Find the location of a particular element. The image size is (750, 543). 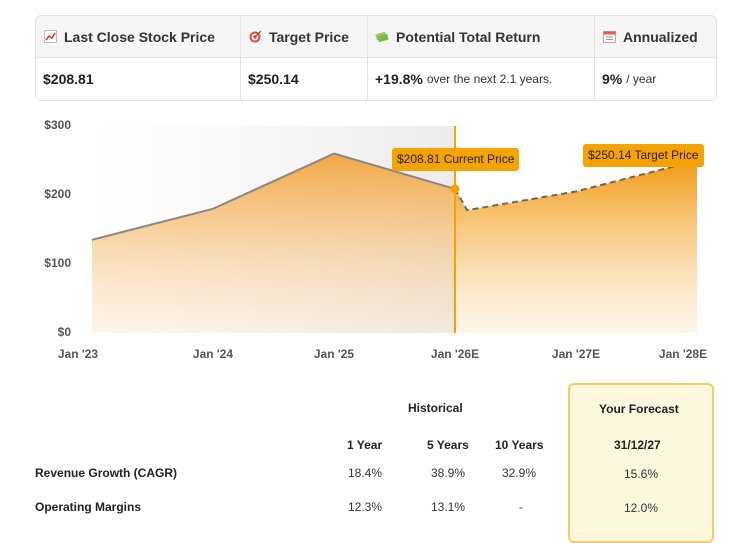

x-tick-label: Jan '23 is located at coordinates (78, 354).